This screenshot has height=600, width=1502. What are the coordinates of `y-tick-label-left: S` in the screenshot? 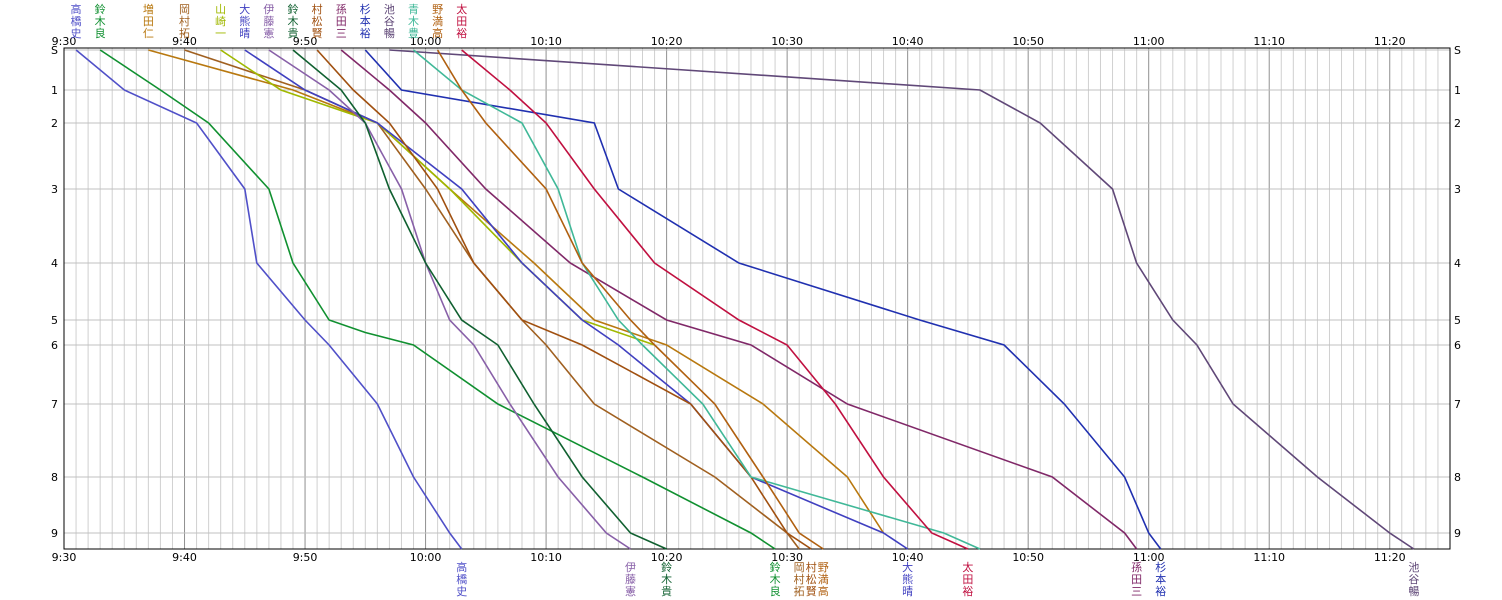 It's located at (54, 50).